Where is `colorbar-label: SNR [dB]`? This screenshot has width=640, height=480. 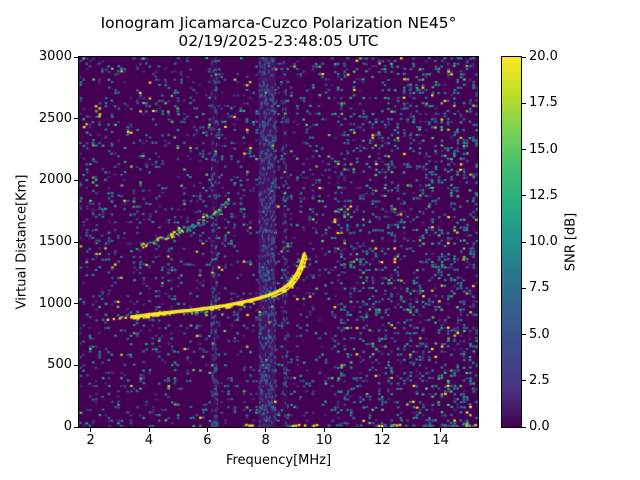
colorbar-label: SNR [dB] is located at coordinates (571, 242).